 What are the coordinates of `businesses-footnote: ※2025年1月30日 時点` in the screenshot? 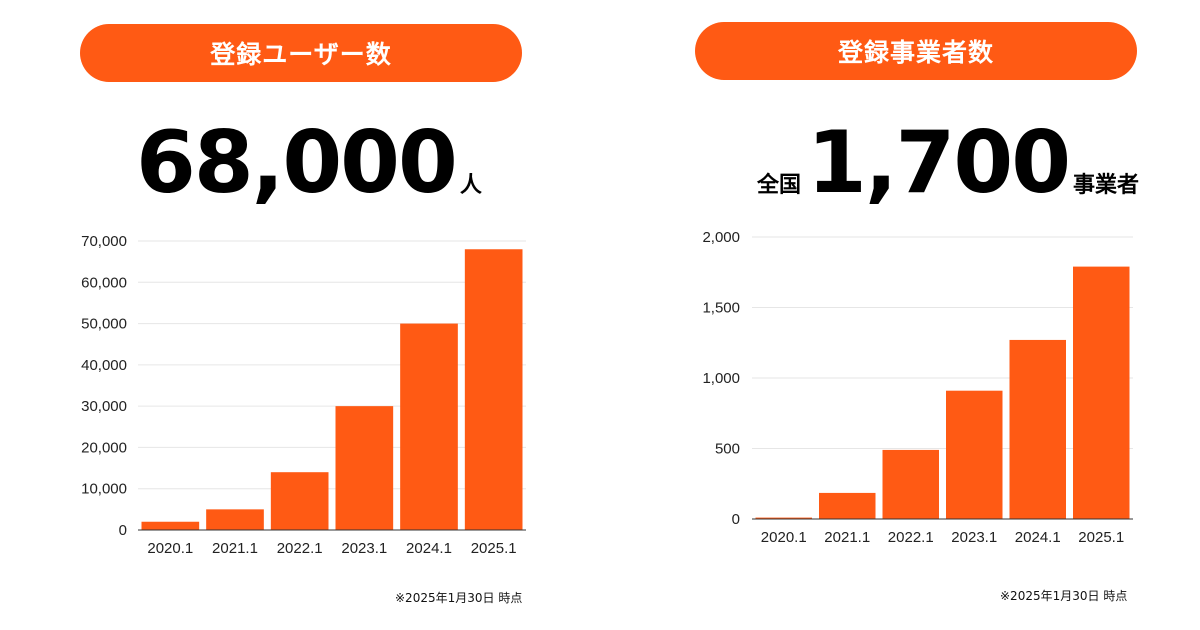 It's located at (1064, 596).